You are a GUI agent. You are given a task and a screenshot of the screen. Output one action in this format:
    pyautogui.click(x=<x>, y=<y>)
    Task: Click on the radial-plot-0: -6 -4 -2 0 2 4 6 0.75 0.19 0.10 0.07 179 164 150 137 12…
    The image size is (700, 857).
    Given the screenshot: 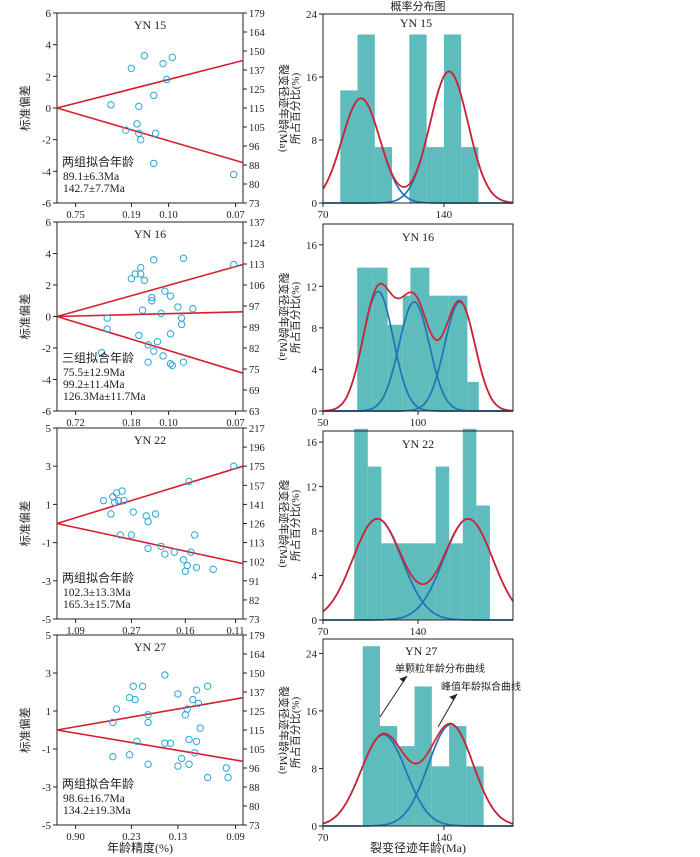 What is the action you would take?
    pyautogui.click(x=154, y=114)
    